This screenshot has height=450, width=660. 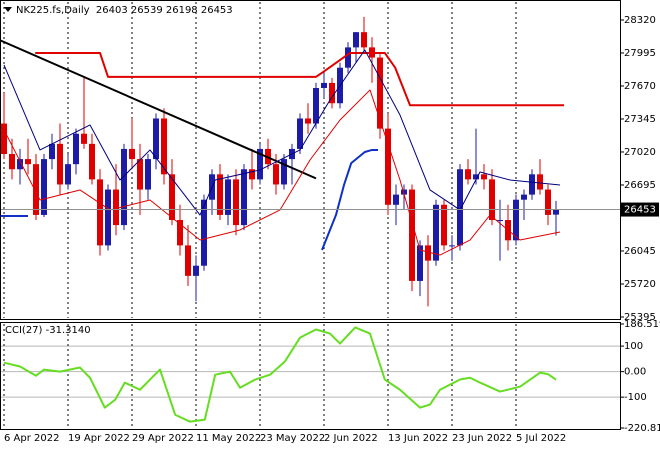 What do you see at coordinates (635, 397) in the screenshot?
I see `y-tick-label: -100` at bounding box center [635, 397].